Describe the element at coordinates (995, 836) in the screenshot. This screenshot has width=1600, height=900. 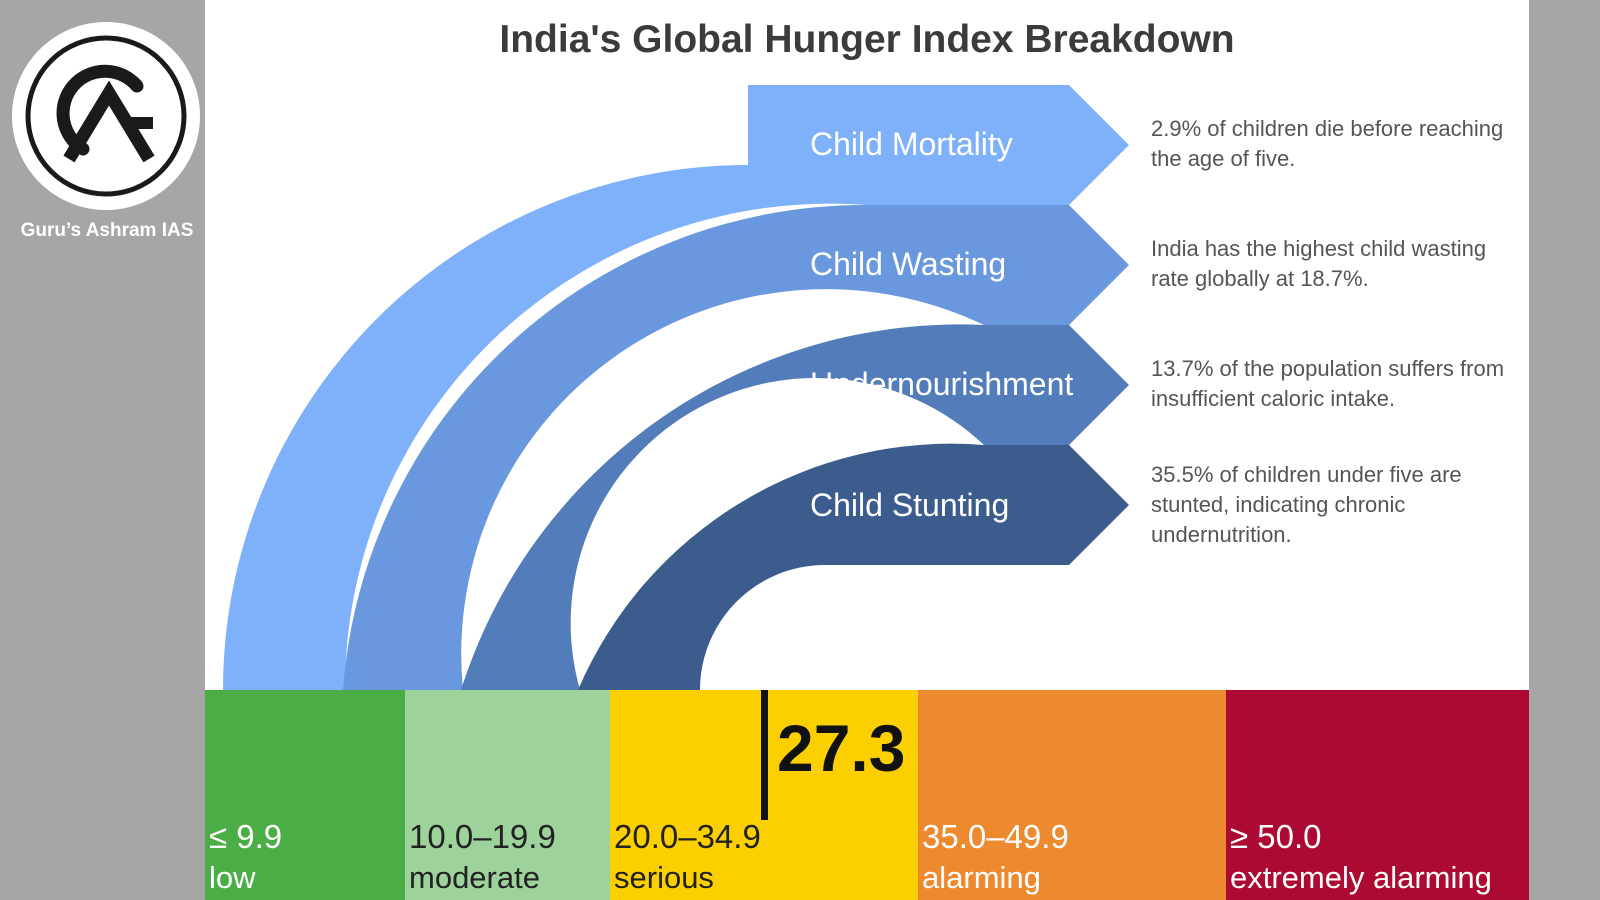
I see `segment-range: 35.0–49.9` at that location.